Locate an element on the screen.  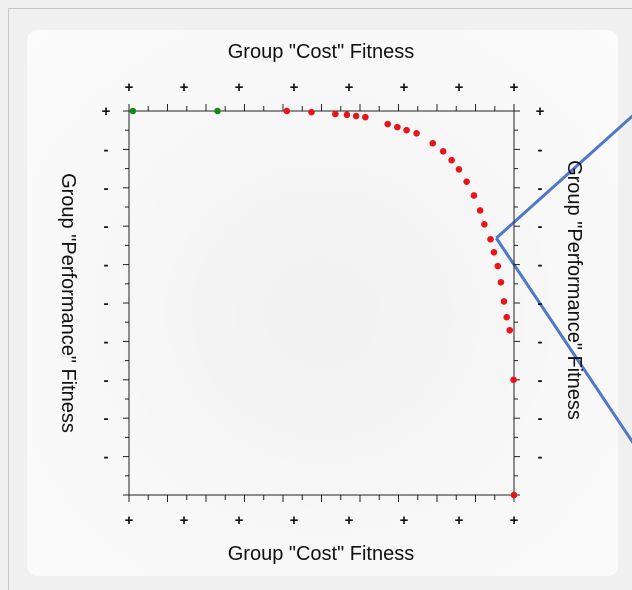
left-tick-label: + is located at coordinates (106, 111).